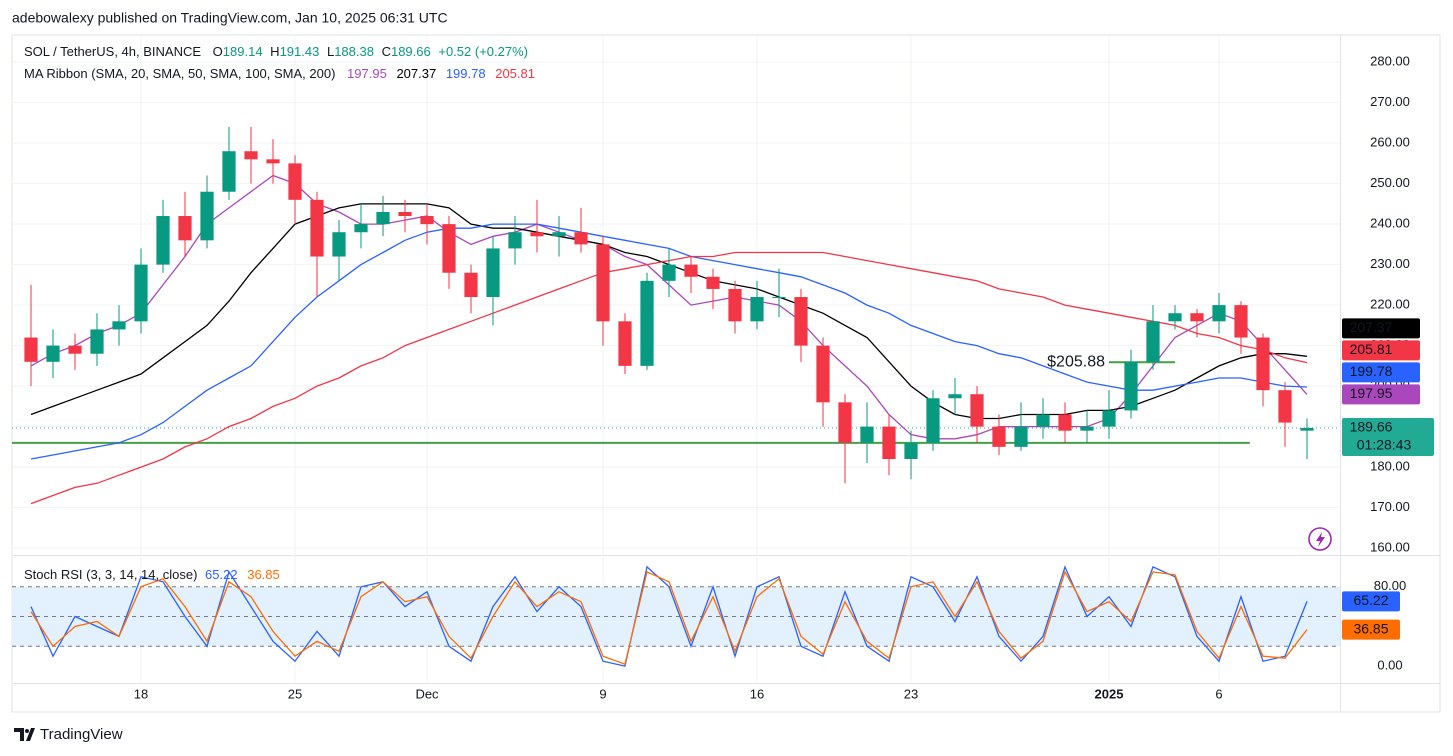 The height and width of the screenshot is (756, 1453). Describe the element at coordinates (330, 51) in the screenshot. I see `ohlc-label: L` at that location.